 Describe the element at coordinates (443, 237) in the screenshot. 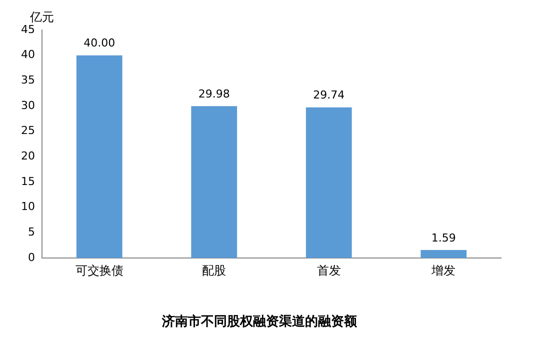

I see `data-label: 1.59` at that location.